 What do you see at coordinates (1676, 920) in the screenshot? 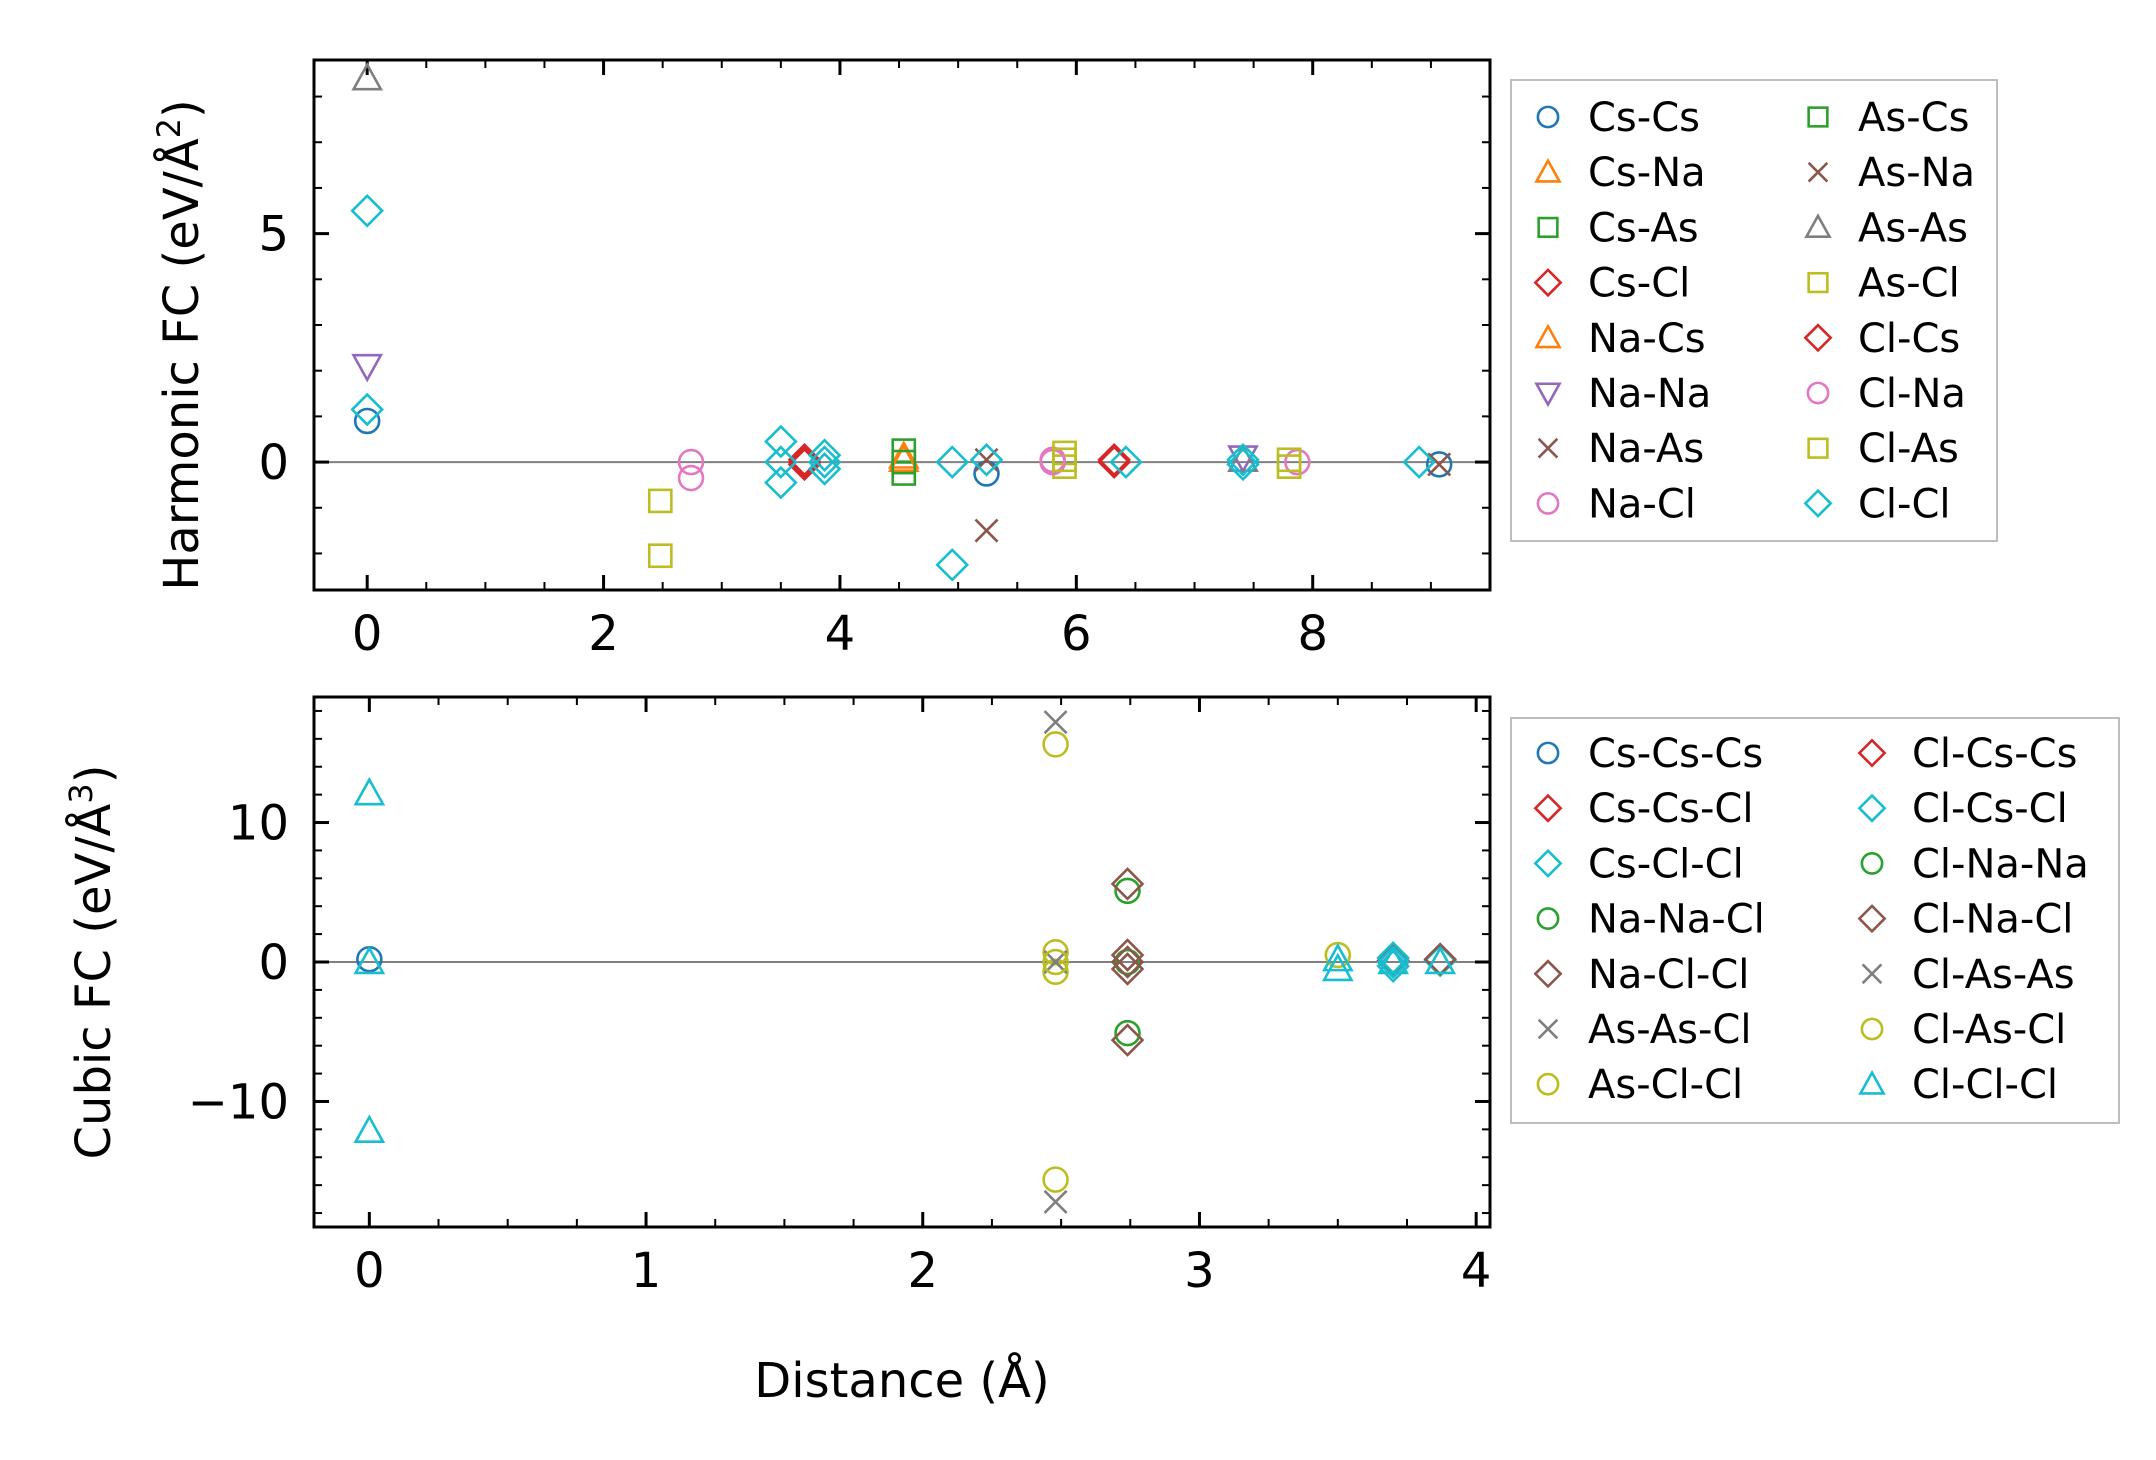
I see `legend-label: Na-Na-Cl` at bounding box center [1676, 920].